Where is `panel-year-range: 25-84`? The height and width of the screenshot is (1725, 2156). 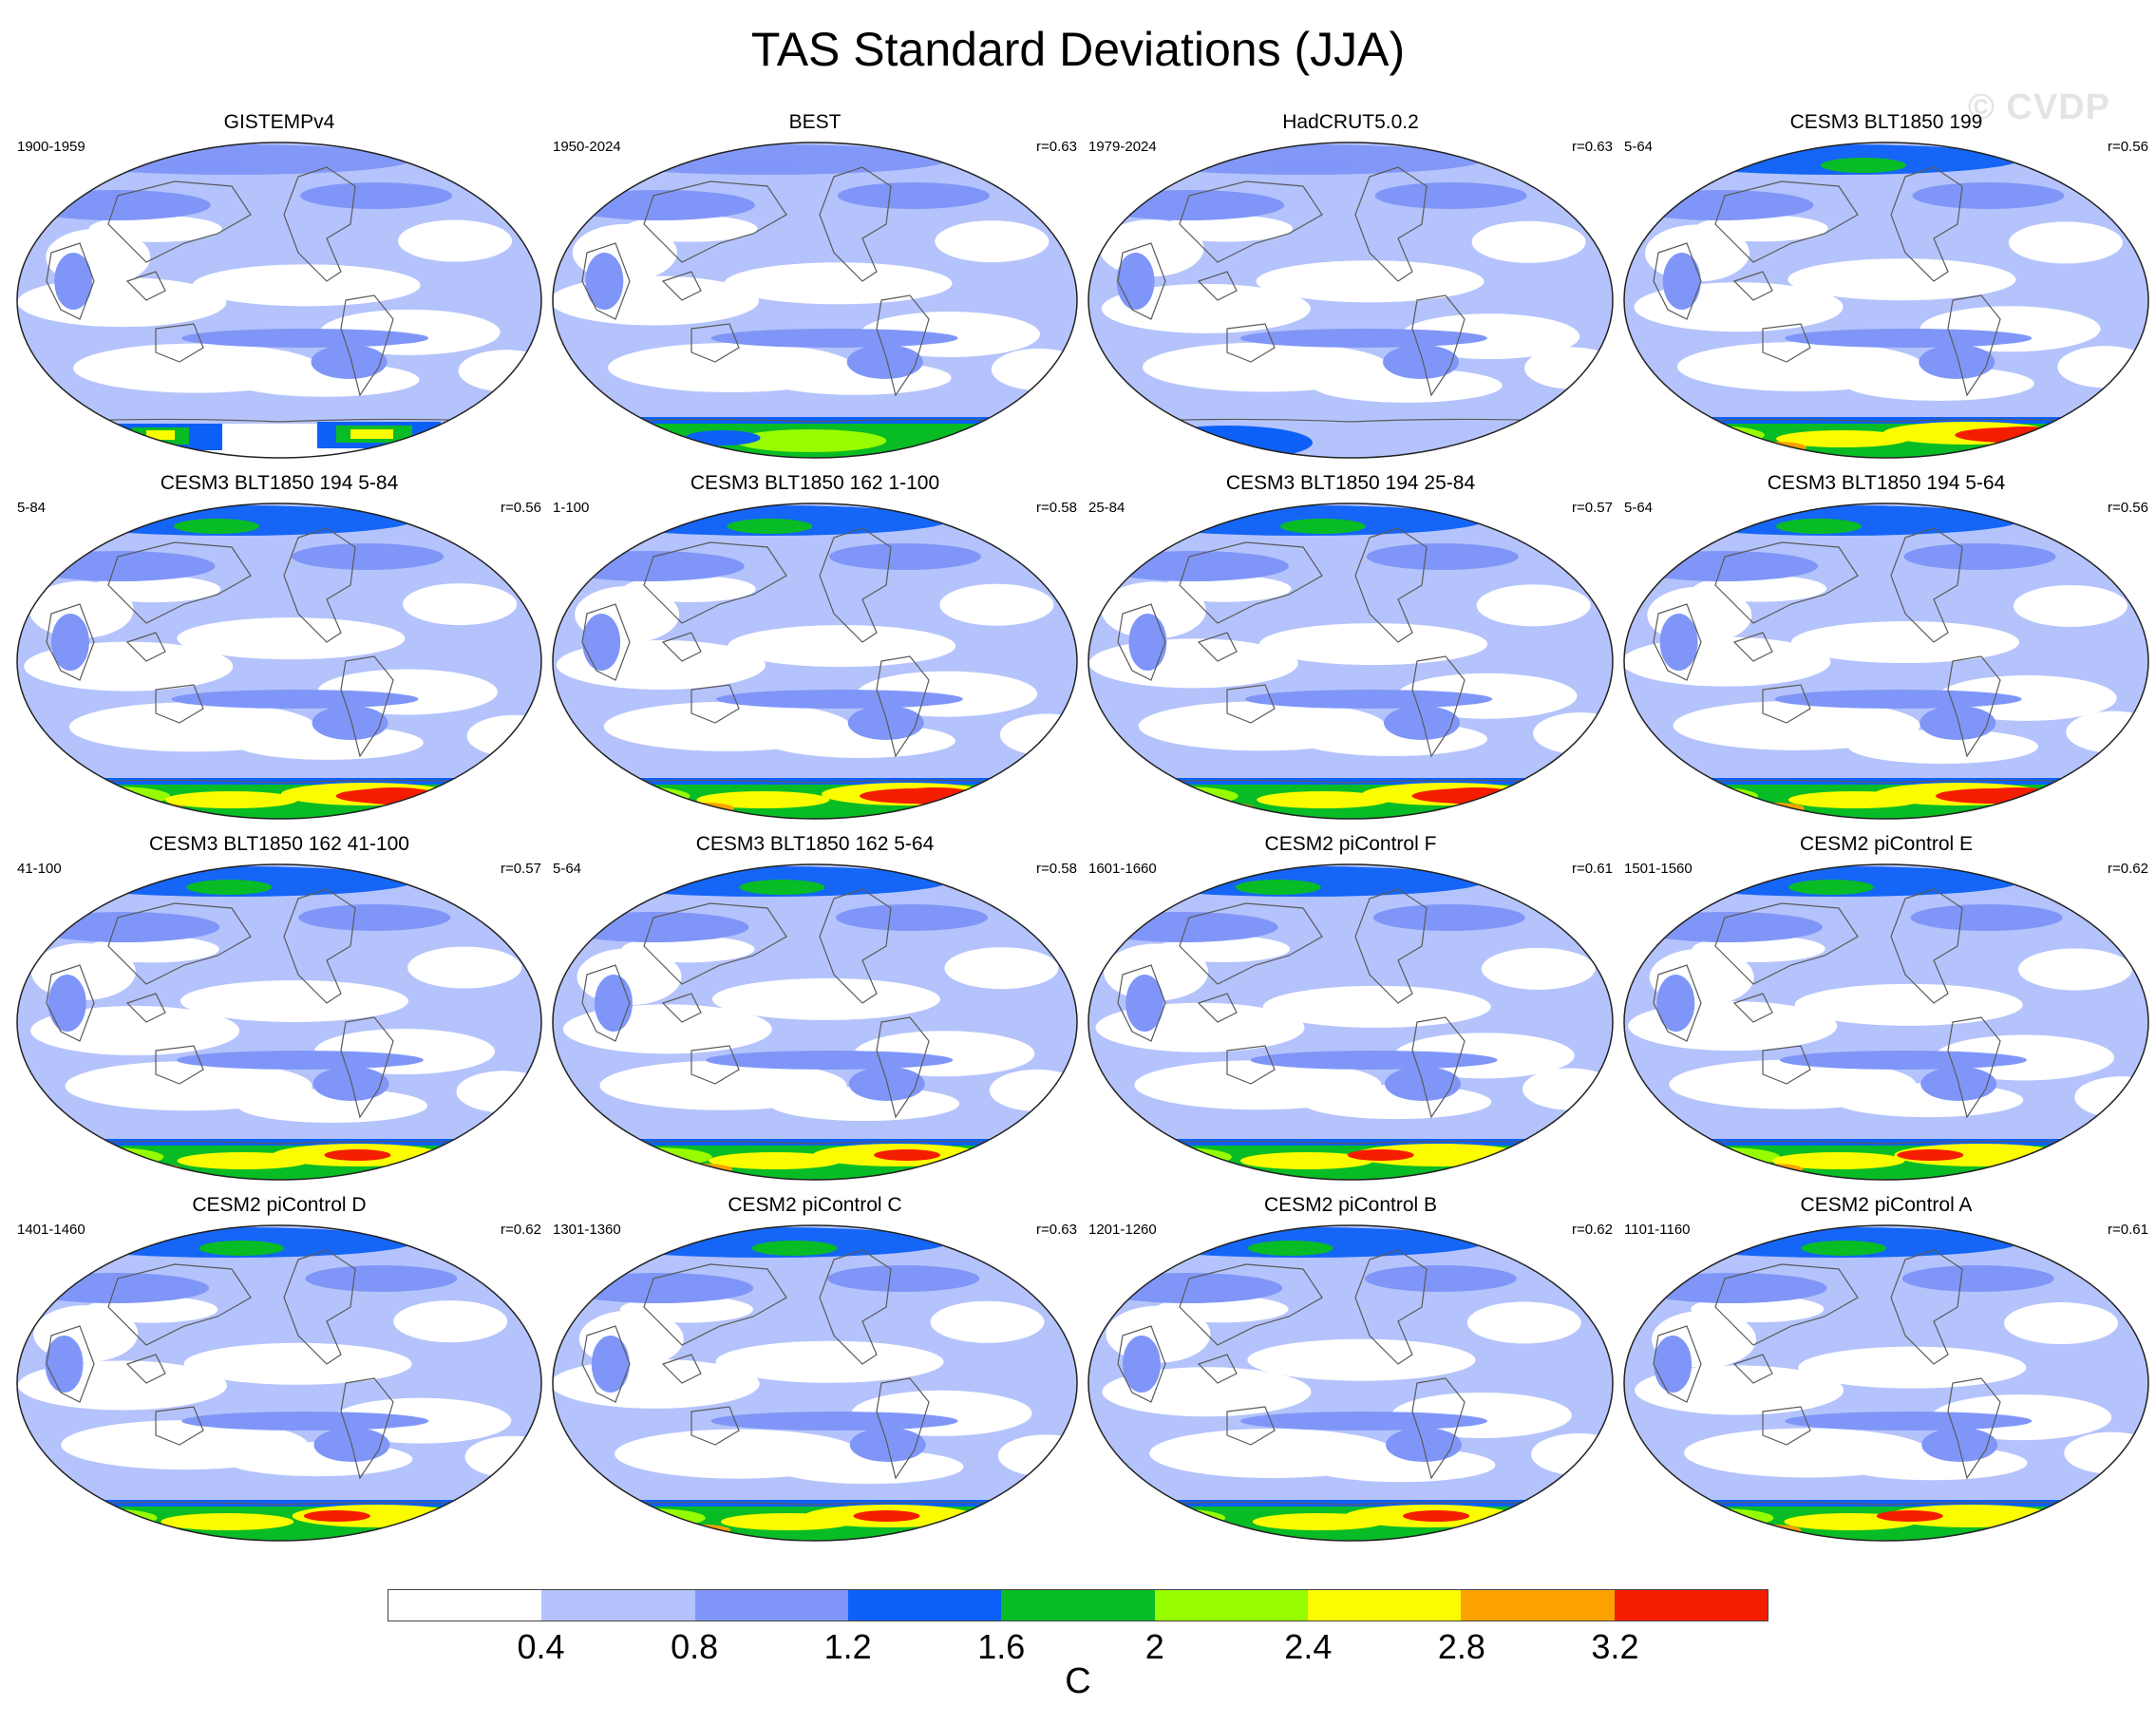
panel-year-range: 25-84 is located at coordinates (1107, 508).